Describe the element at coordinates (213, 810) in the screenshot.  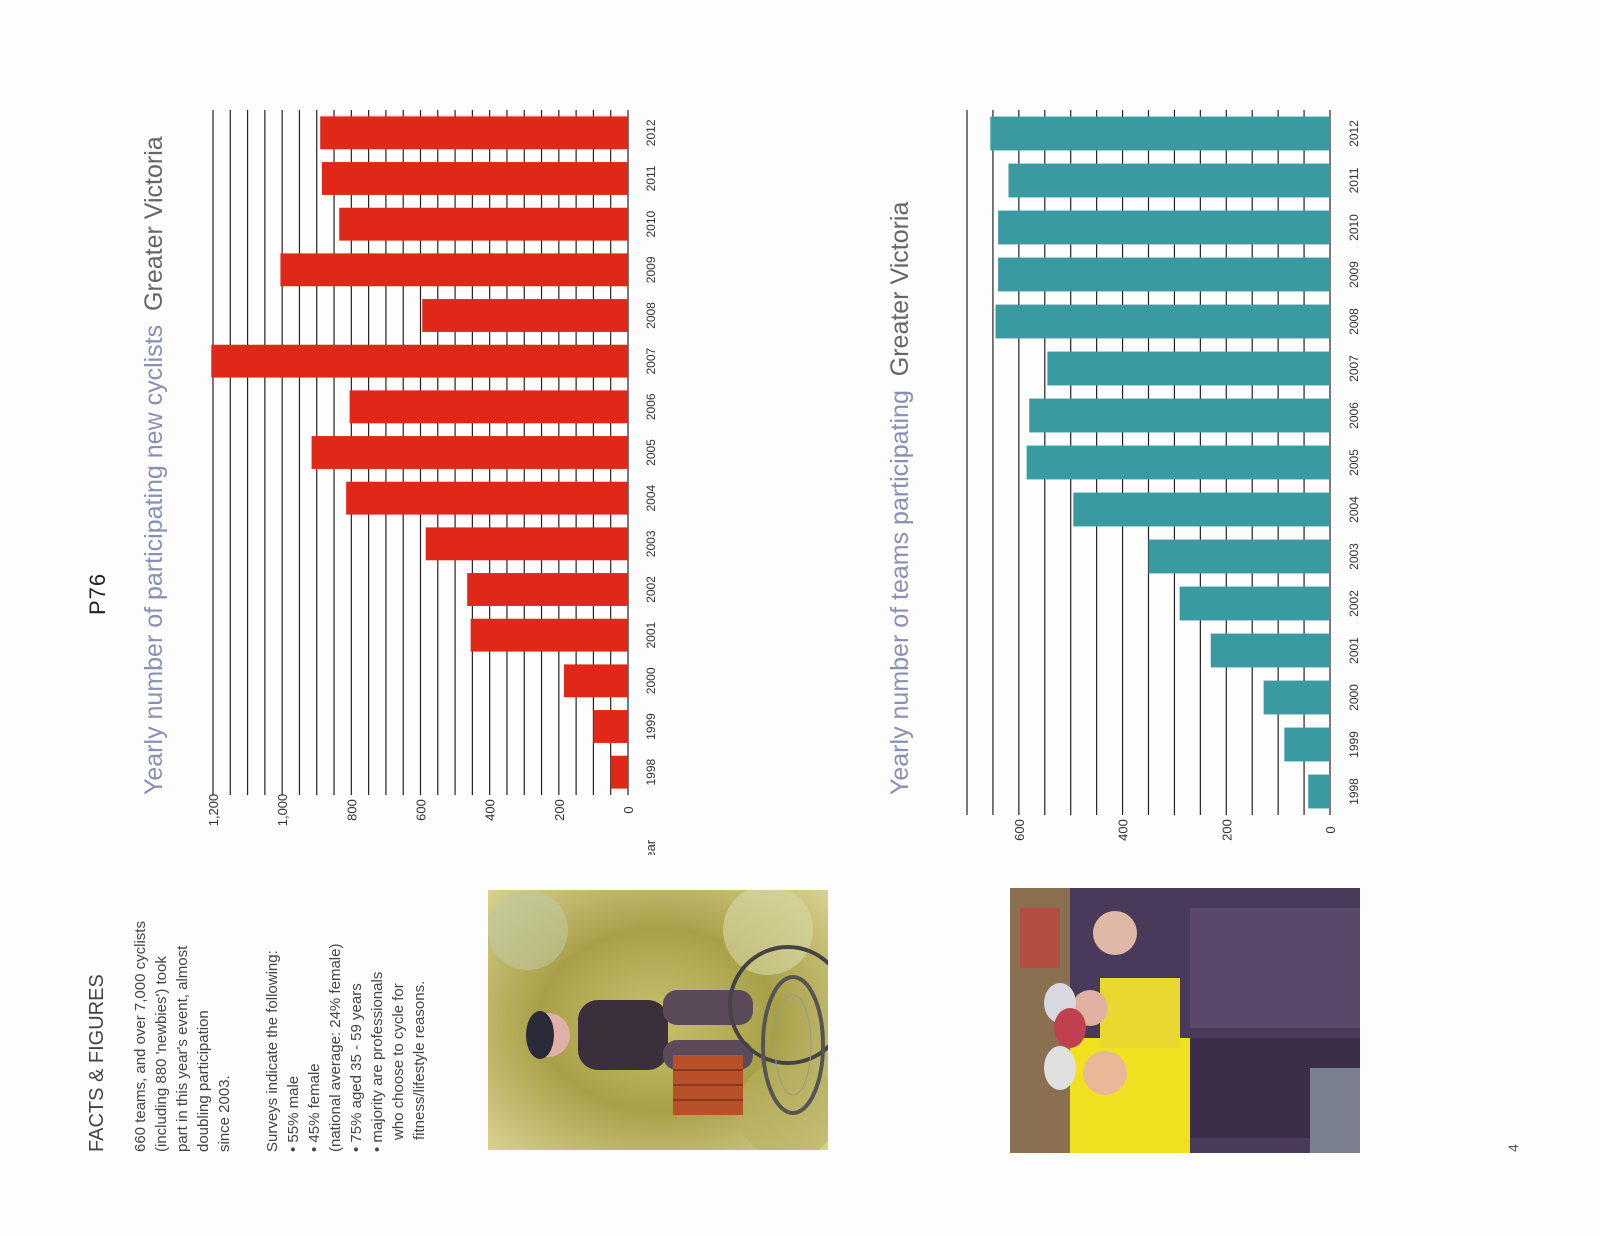
I see `y-tick-label: 1,200` at that location.